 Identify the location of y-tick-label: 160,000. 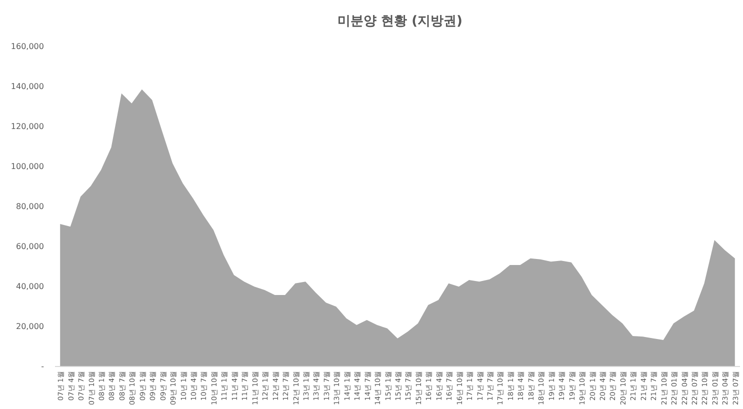
(27, 46).